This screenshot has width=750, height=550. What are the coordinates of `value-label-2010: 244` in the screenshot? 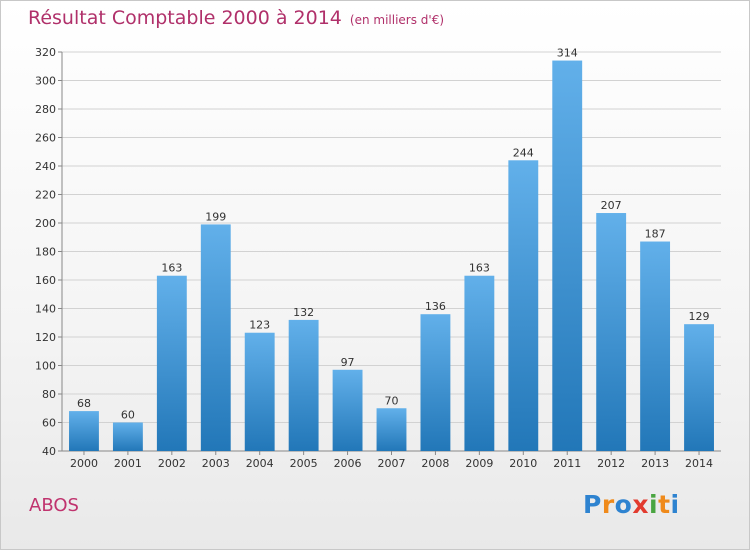 It's located at (523, 152).